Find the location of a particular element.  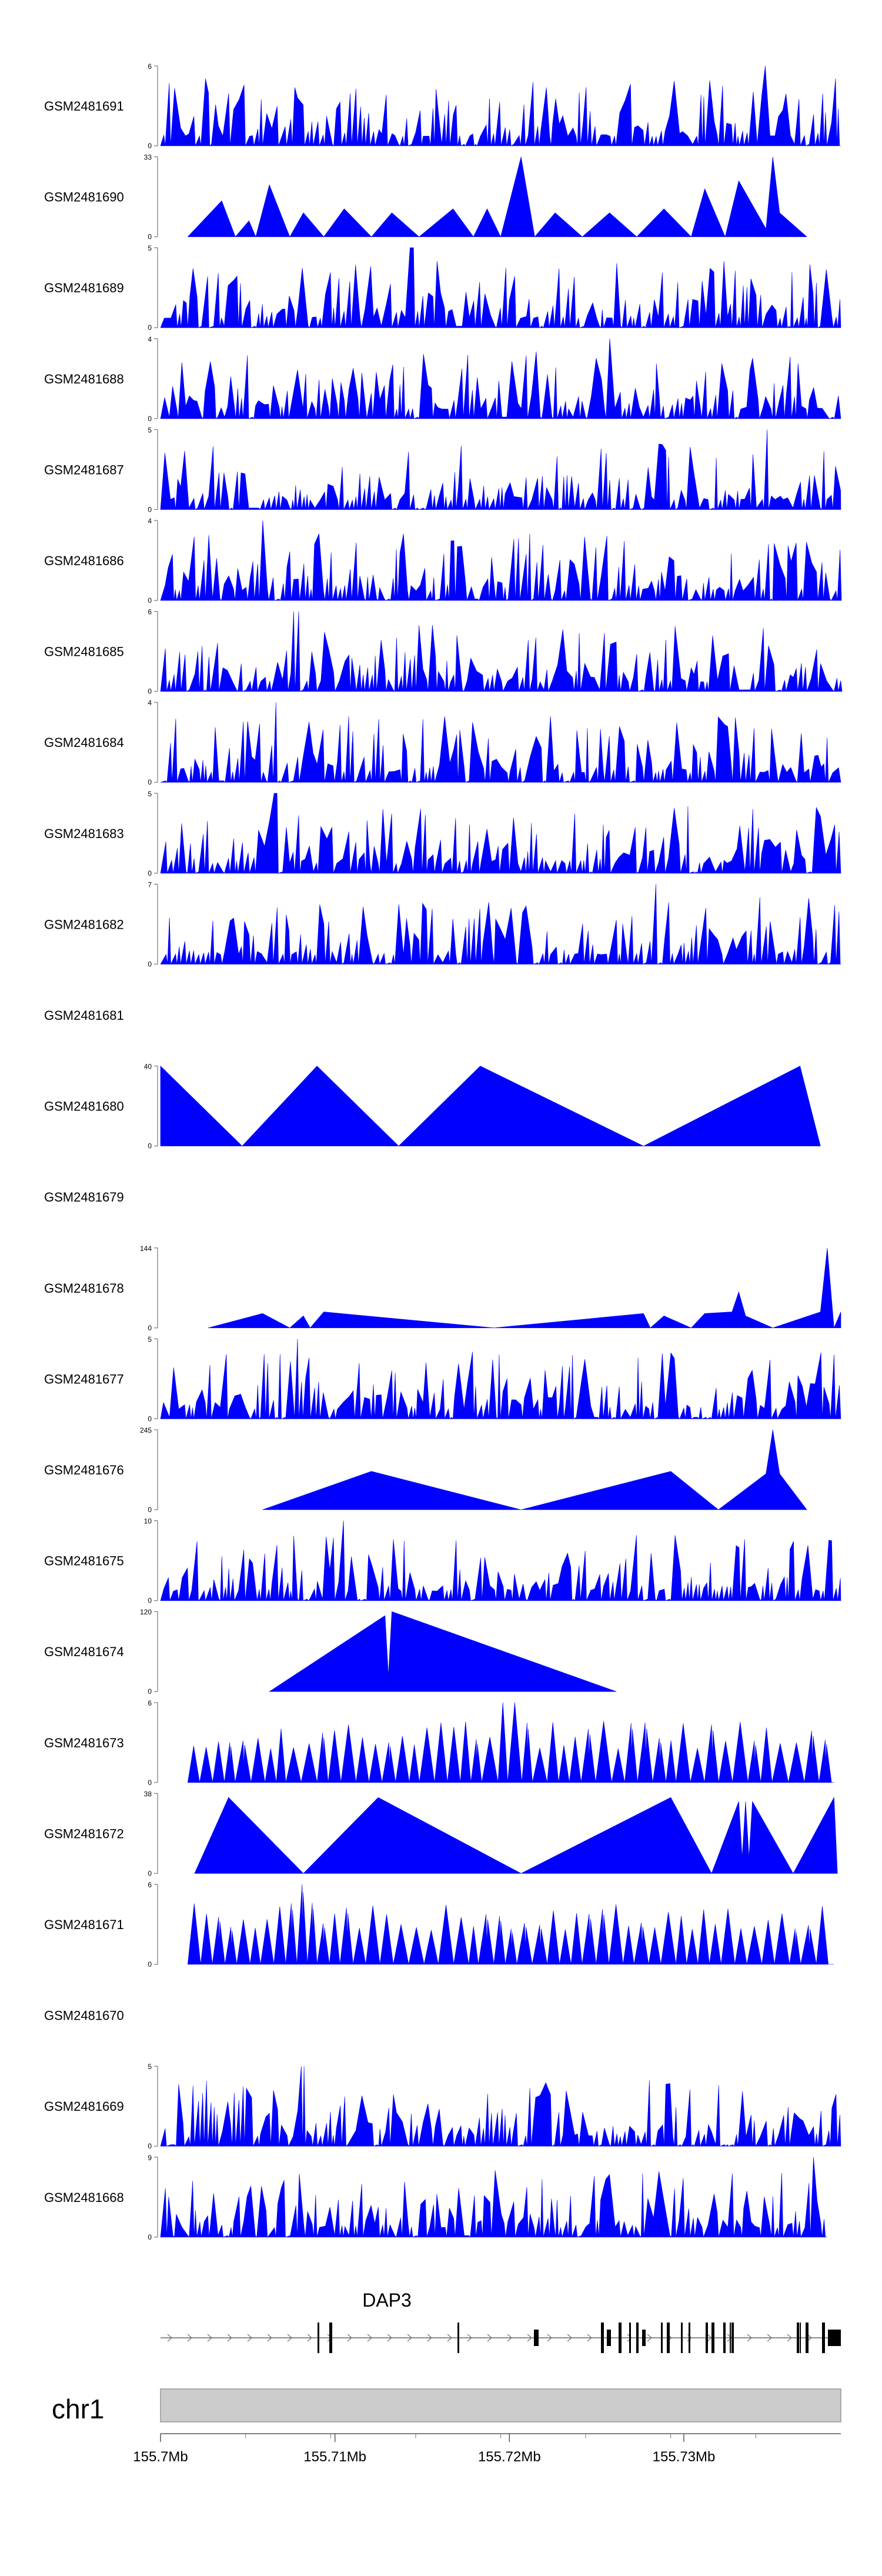

gene-model-track: DAP3 is located at coordinates (501, 2321).